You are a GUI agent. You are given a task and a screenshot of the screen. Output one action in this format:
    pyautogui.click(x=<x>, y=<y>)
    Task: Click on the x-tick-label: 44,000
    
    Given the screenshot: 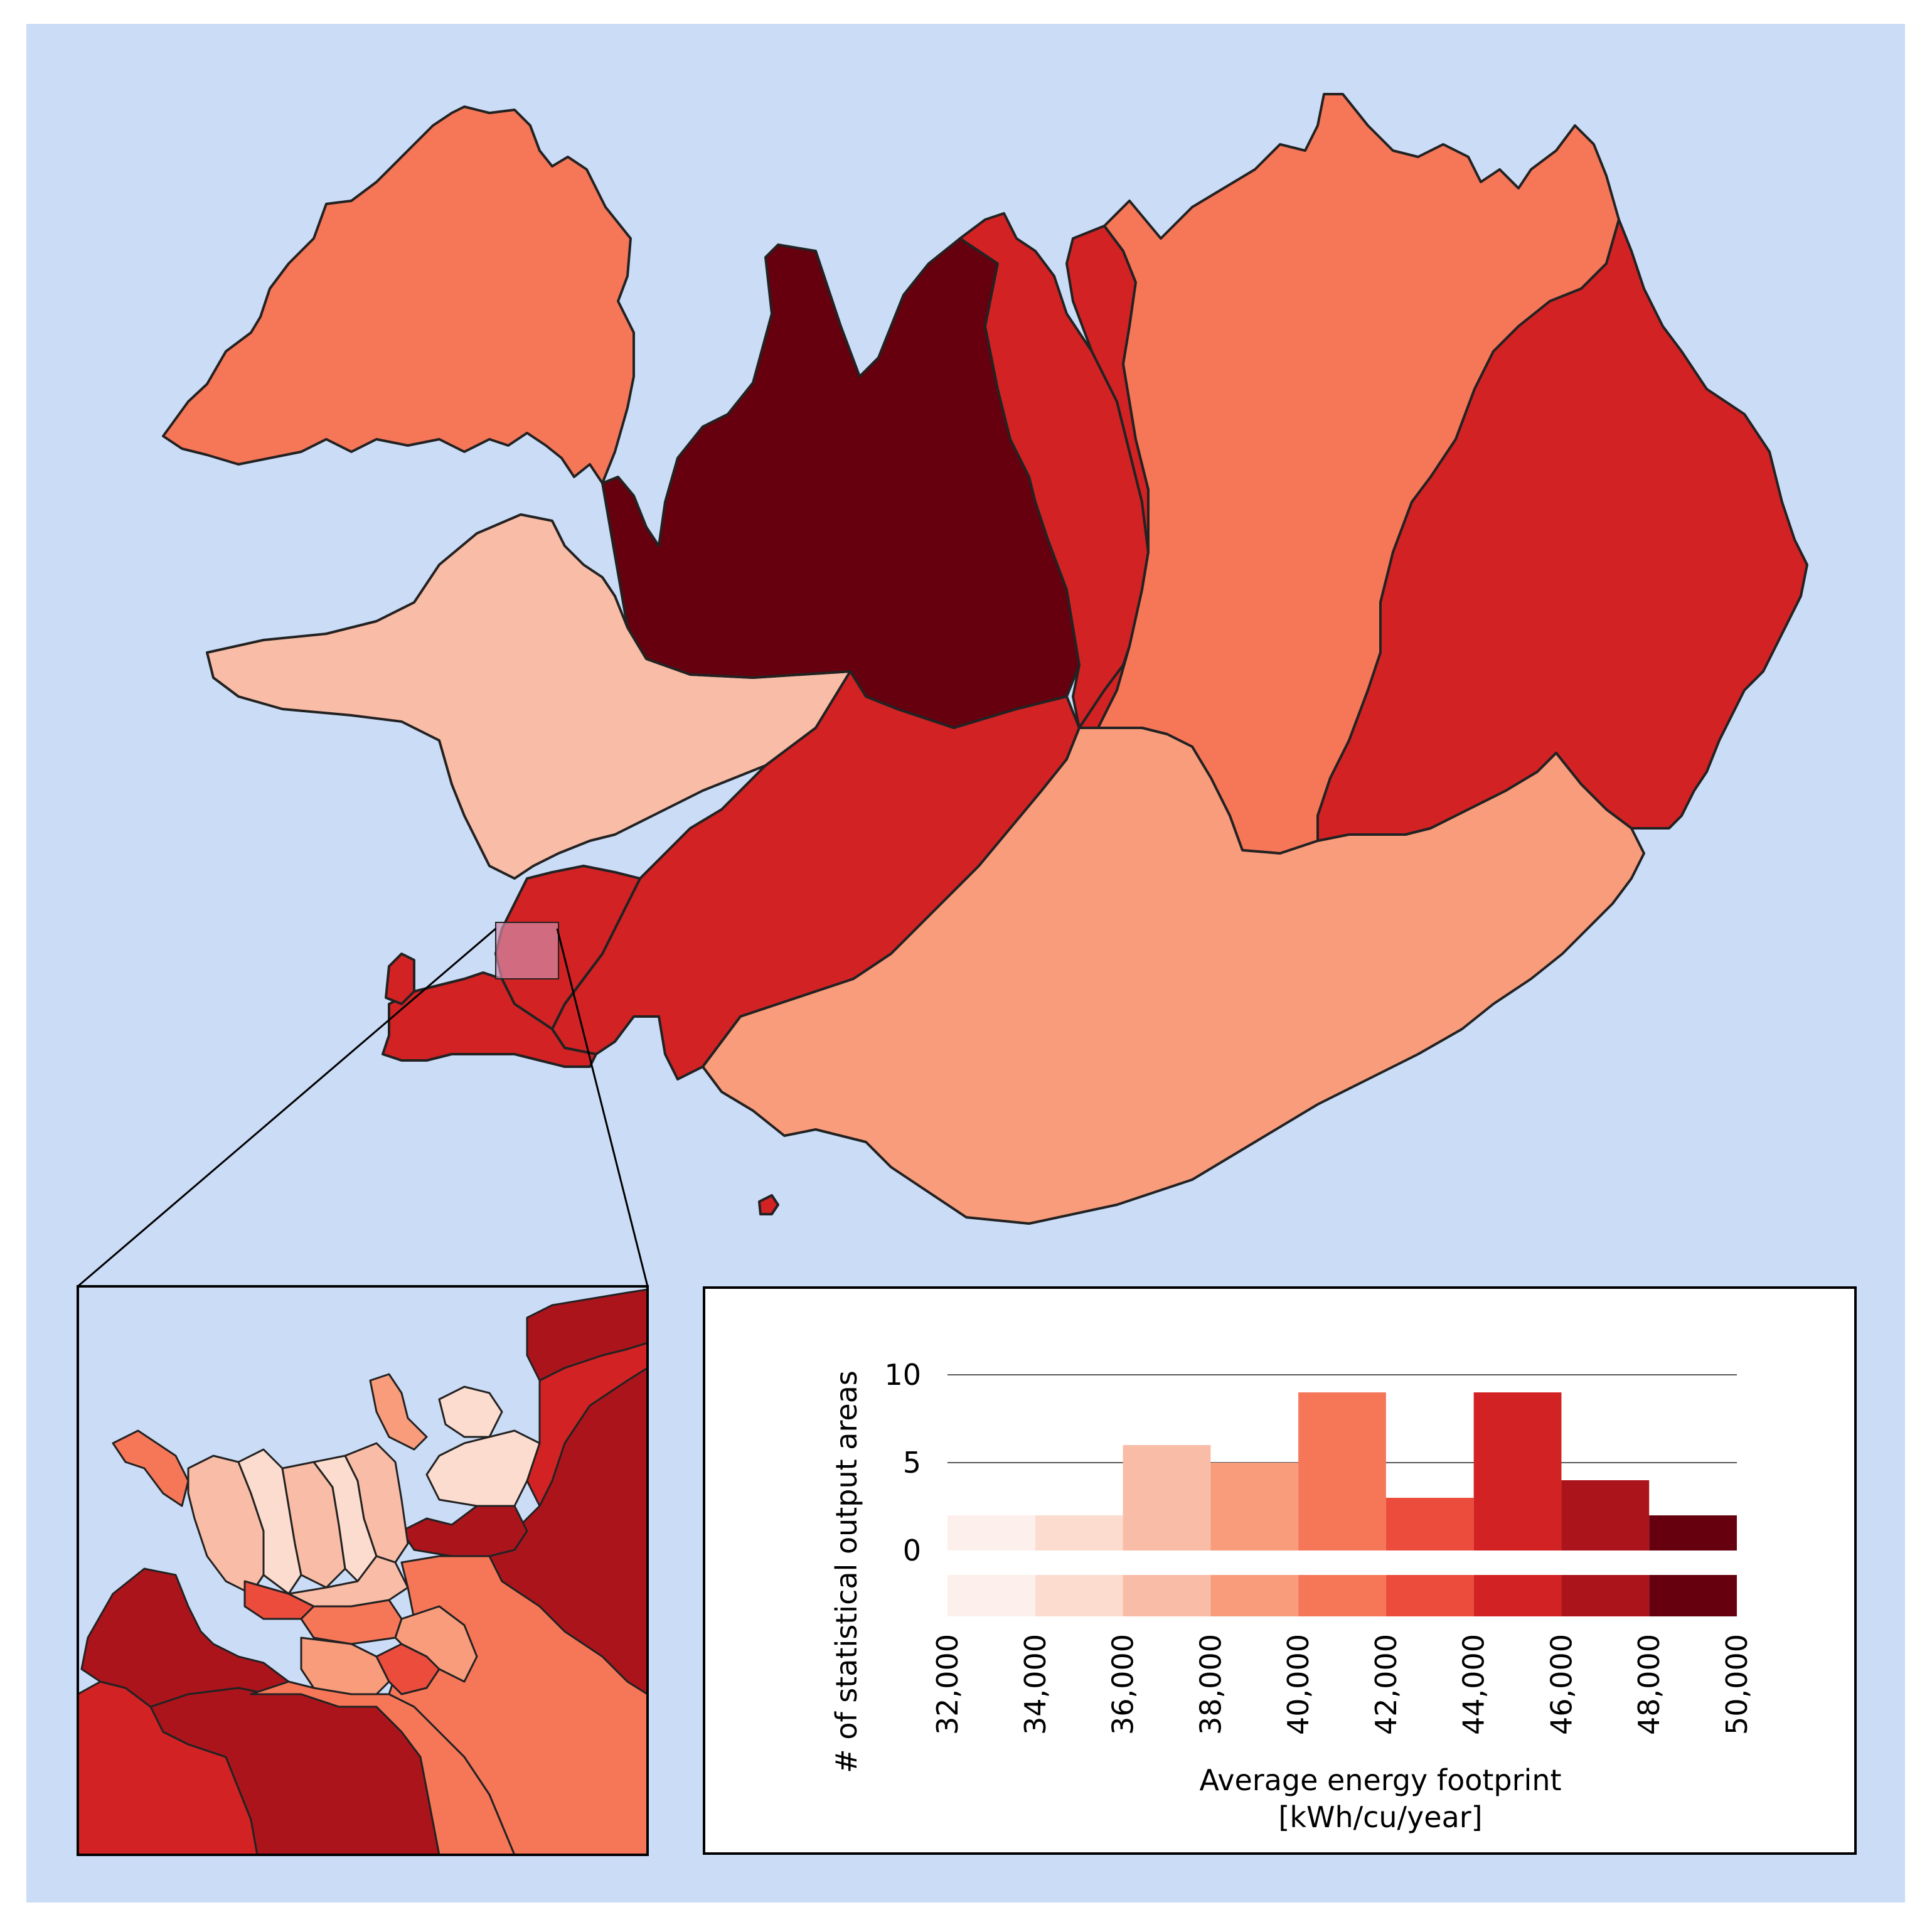 What is the action you would take?
    pyautogui.click(x=1474, y=1684)
    